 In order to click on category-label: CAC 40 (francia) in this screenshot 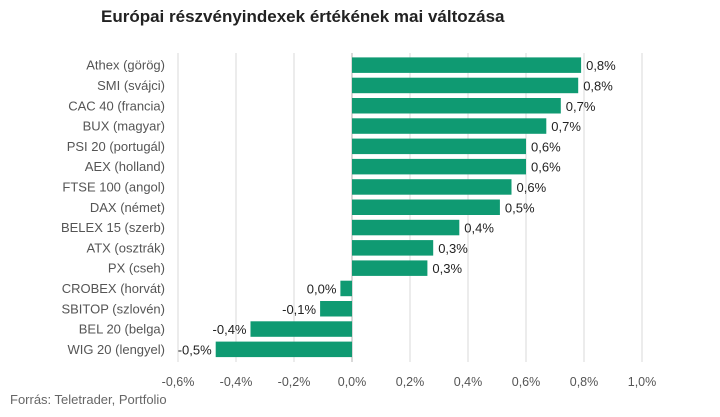, I will do `click(116, 105)`.